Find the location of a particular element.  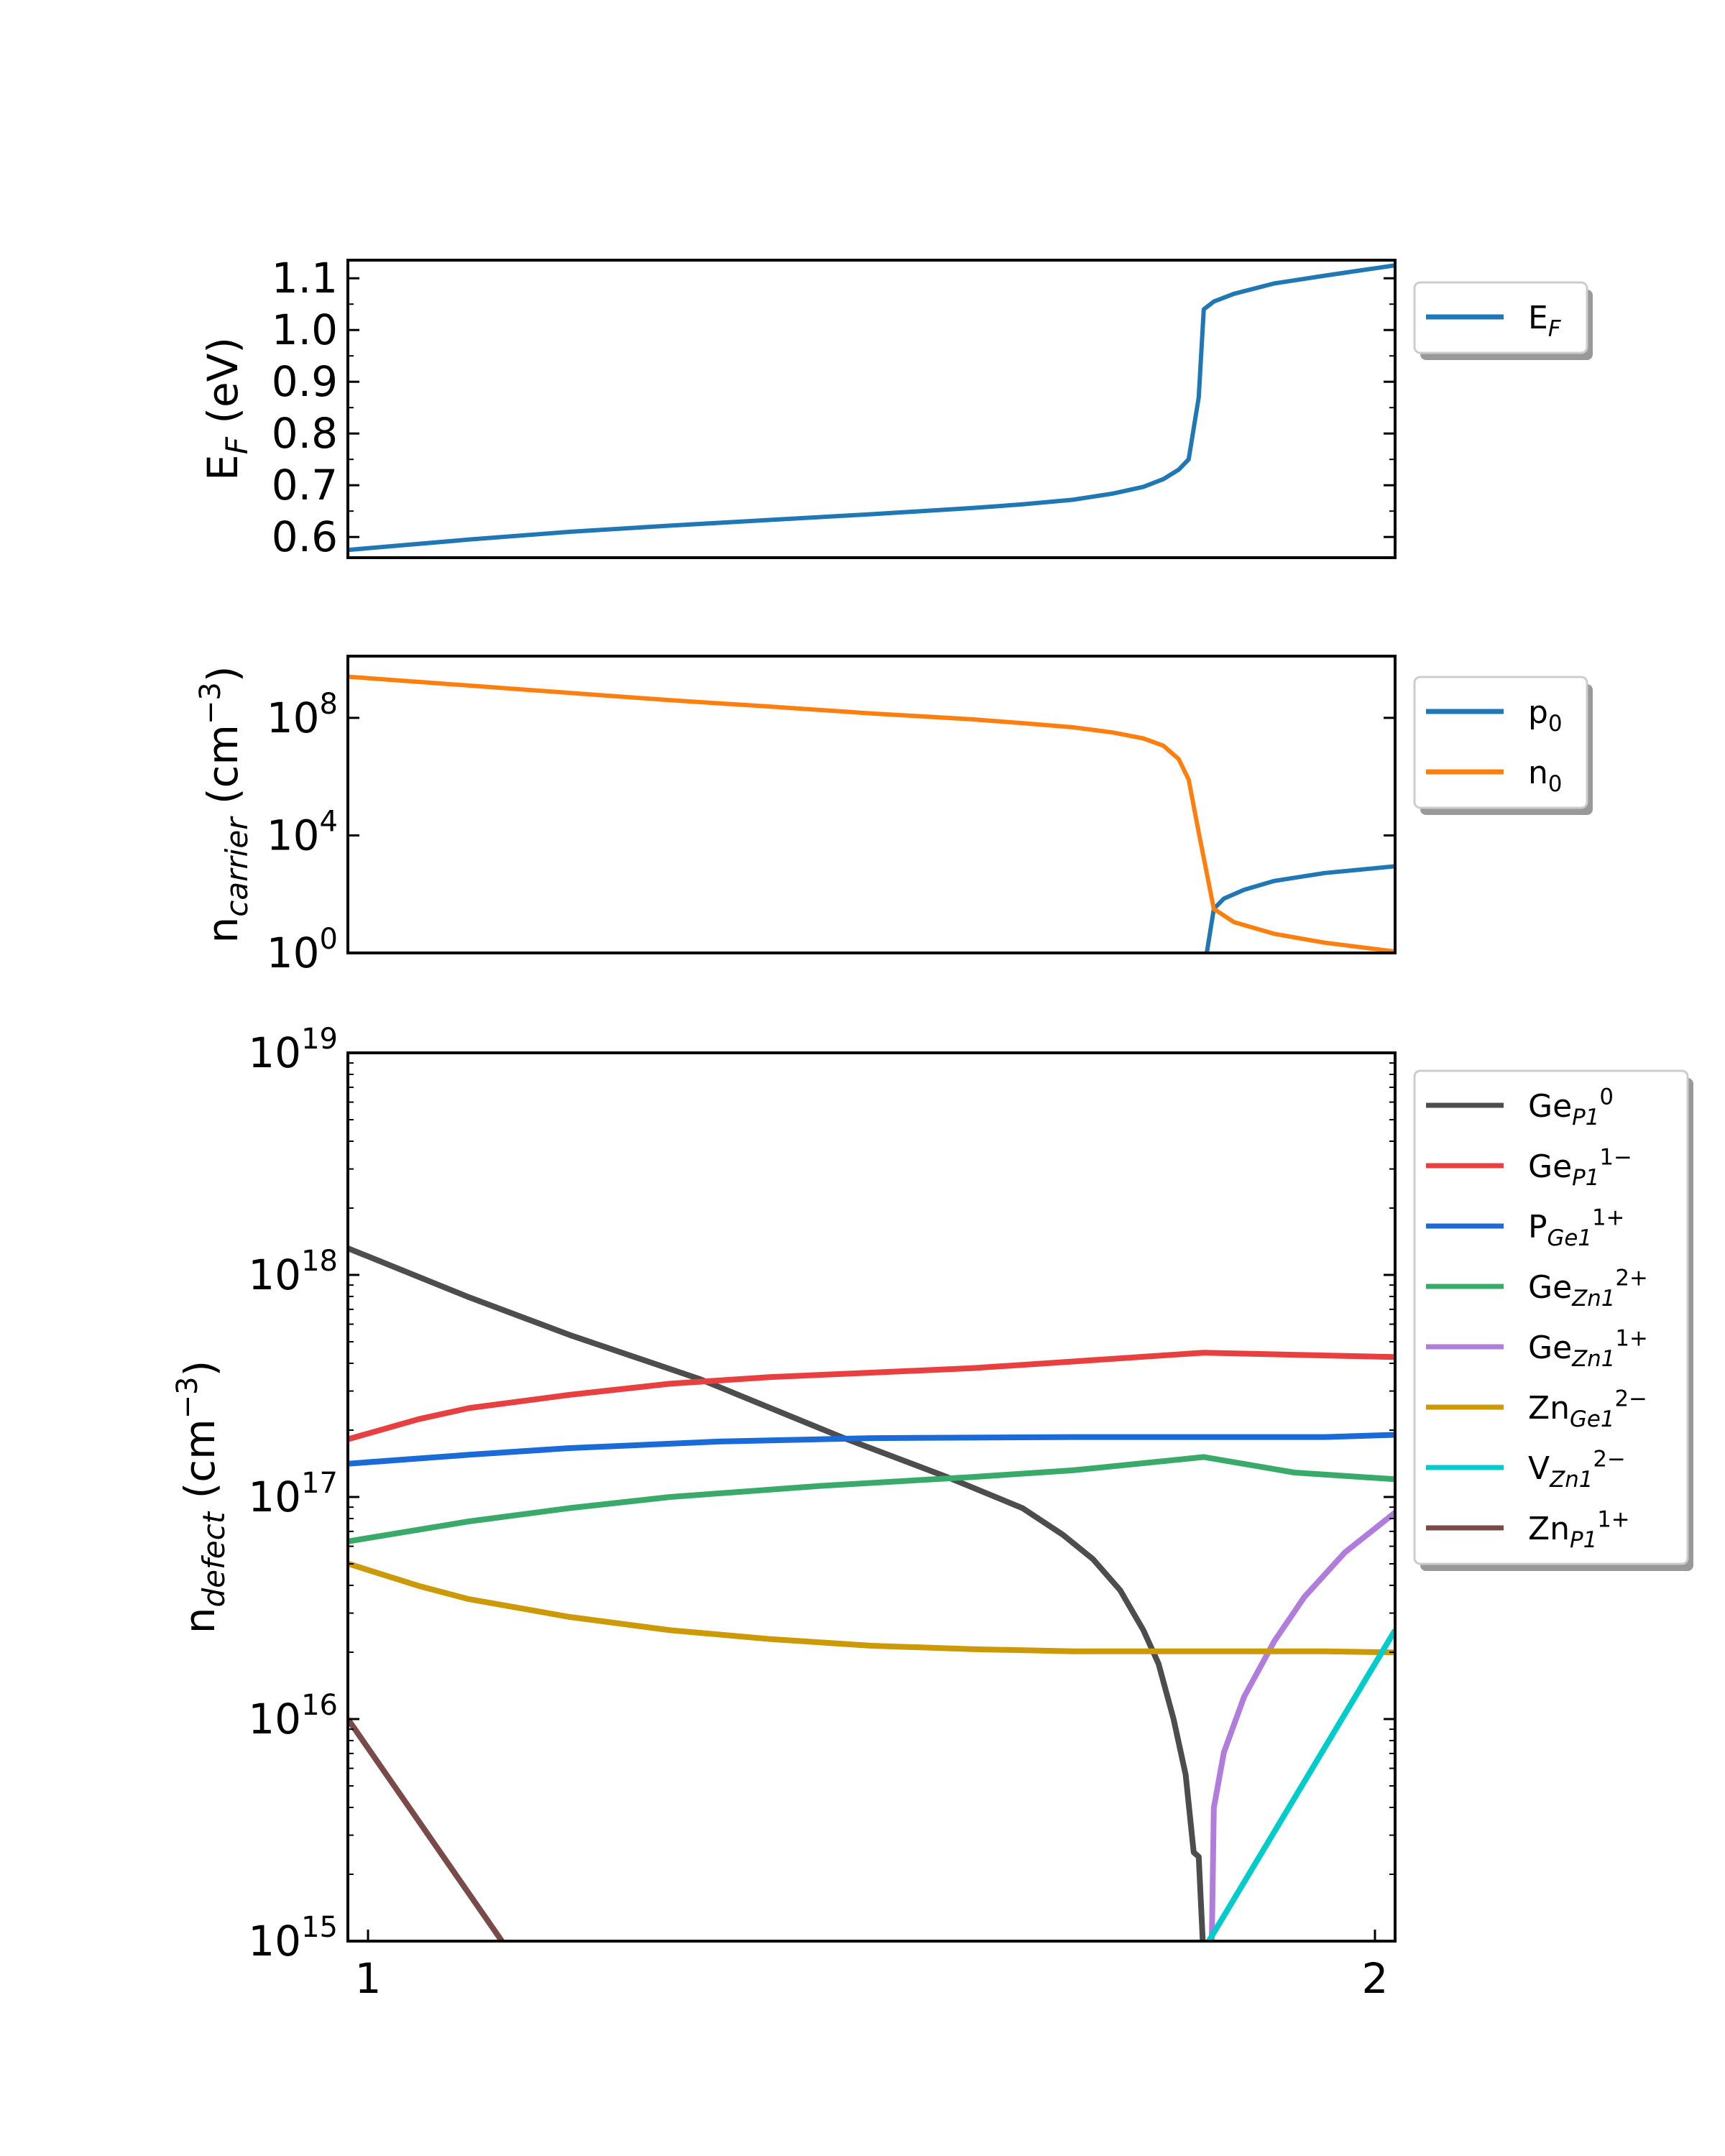

legend: EF is located at coordinates (1503, 321).